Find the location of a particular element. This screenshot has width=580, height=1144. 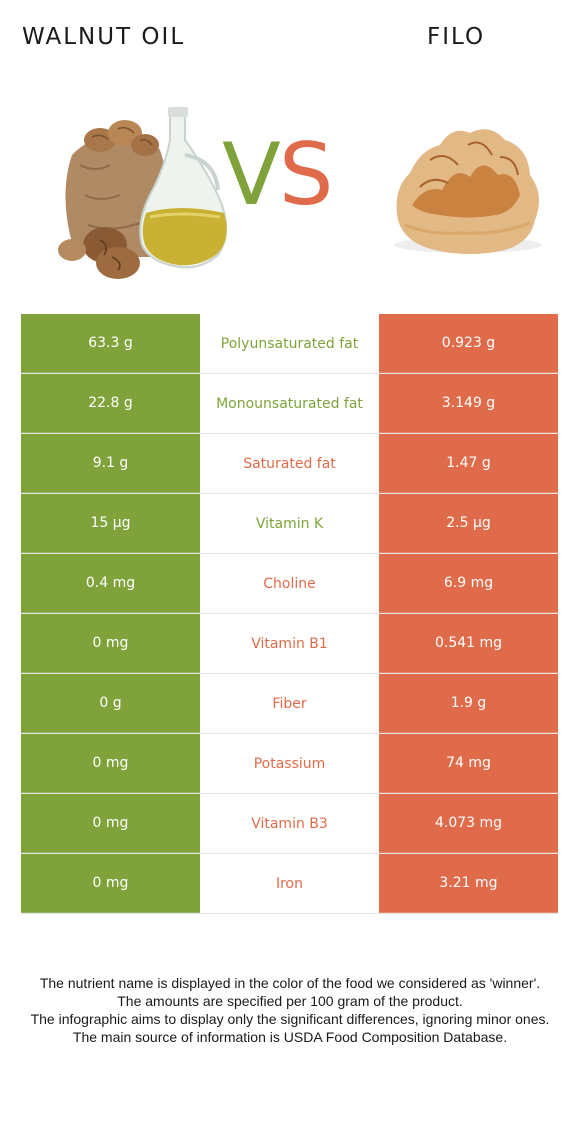

nutrient-name: Iron is located at coordinates (289, 883).